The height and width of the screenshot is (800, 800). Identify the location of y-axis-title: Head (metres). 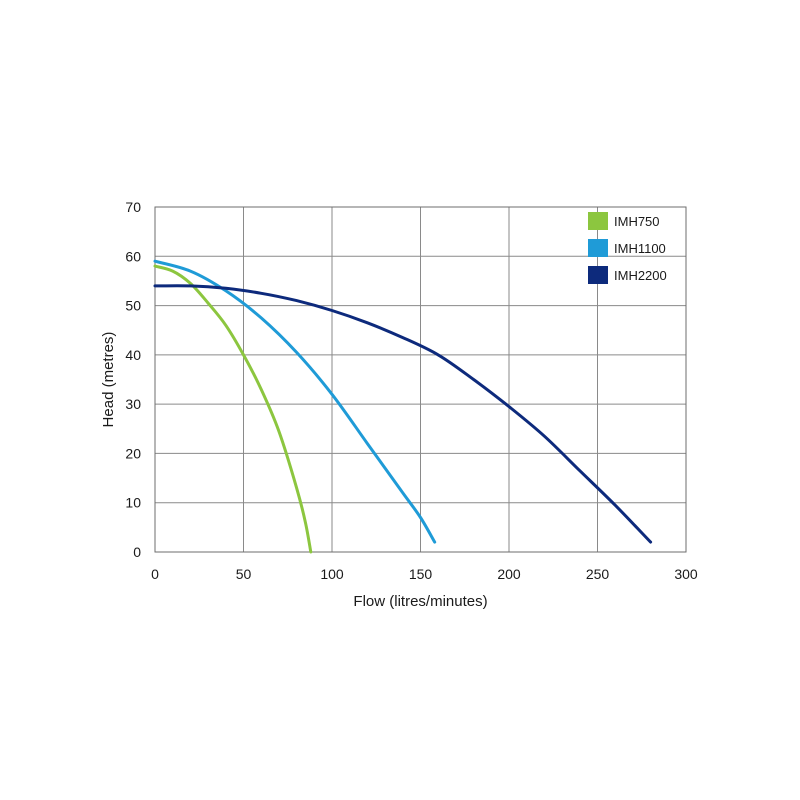
(108, 380).